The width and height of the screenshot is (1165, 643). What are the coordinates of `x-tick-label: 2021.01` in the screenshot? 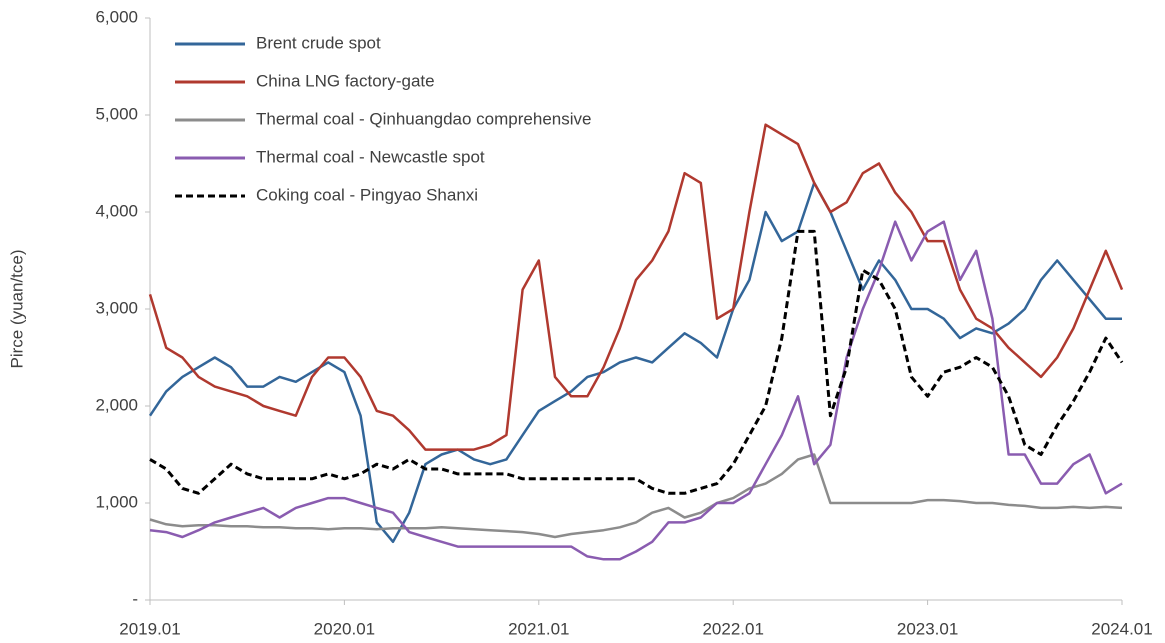 It's located at (538, 628).